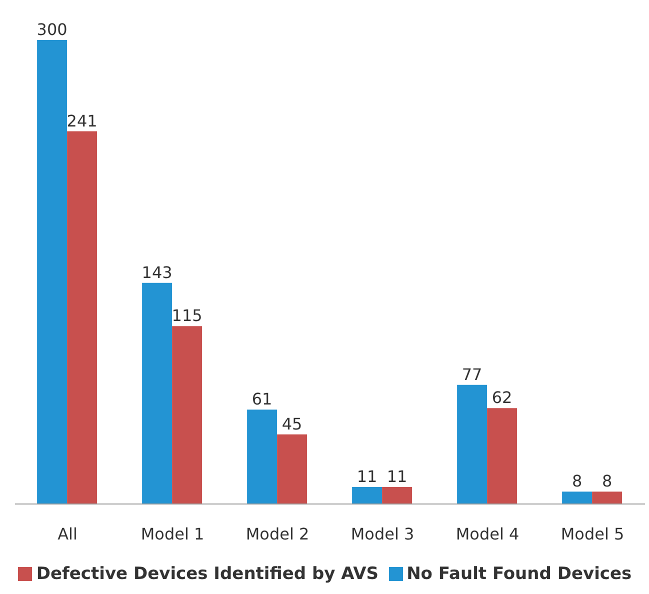 This screenshot has width=649, height=594. Describe the element at coordinates (187, 316) in the screenshot. I see `data-label: 115` at that location.